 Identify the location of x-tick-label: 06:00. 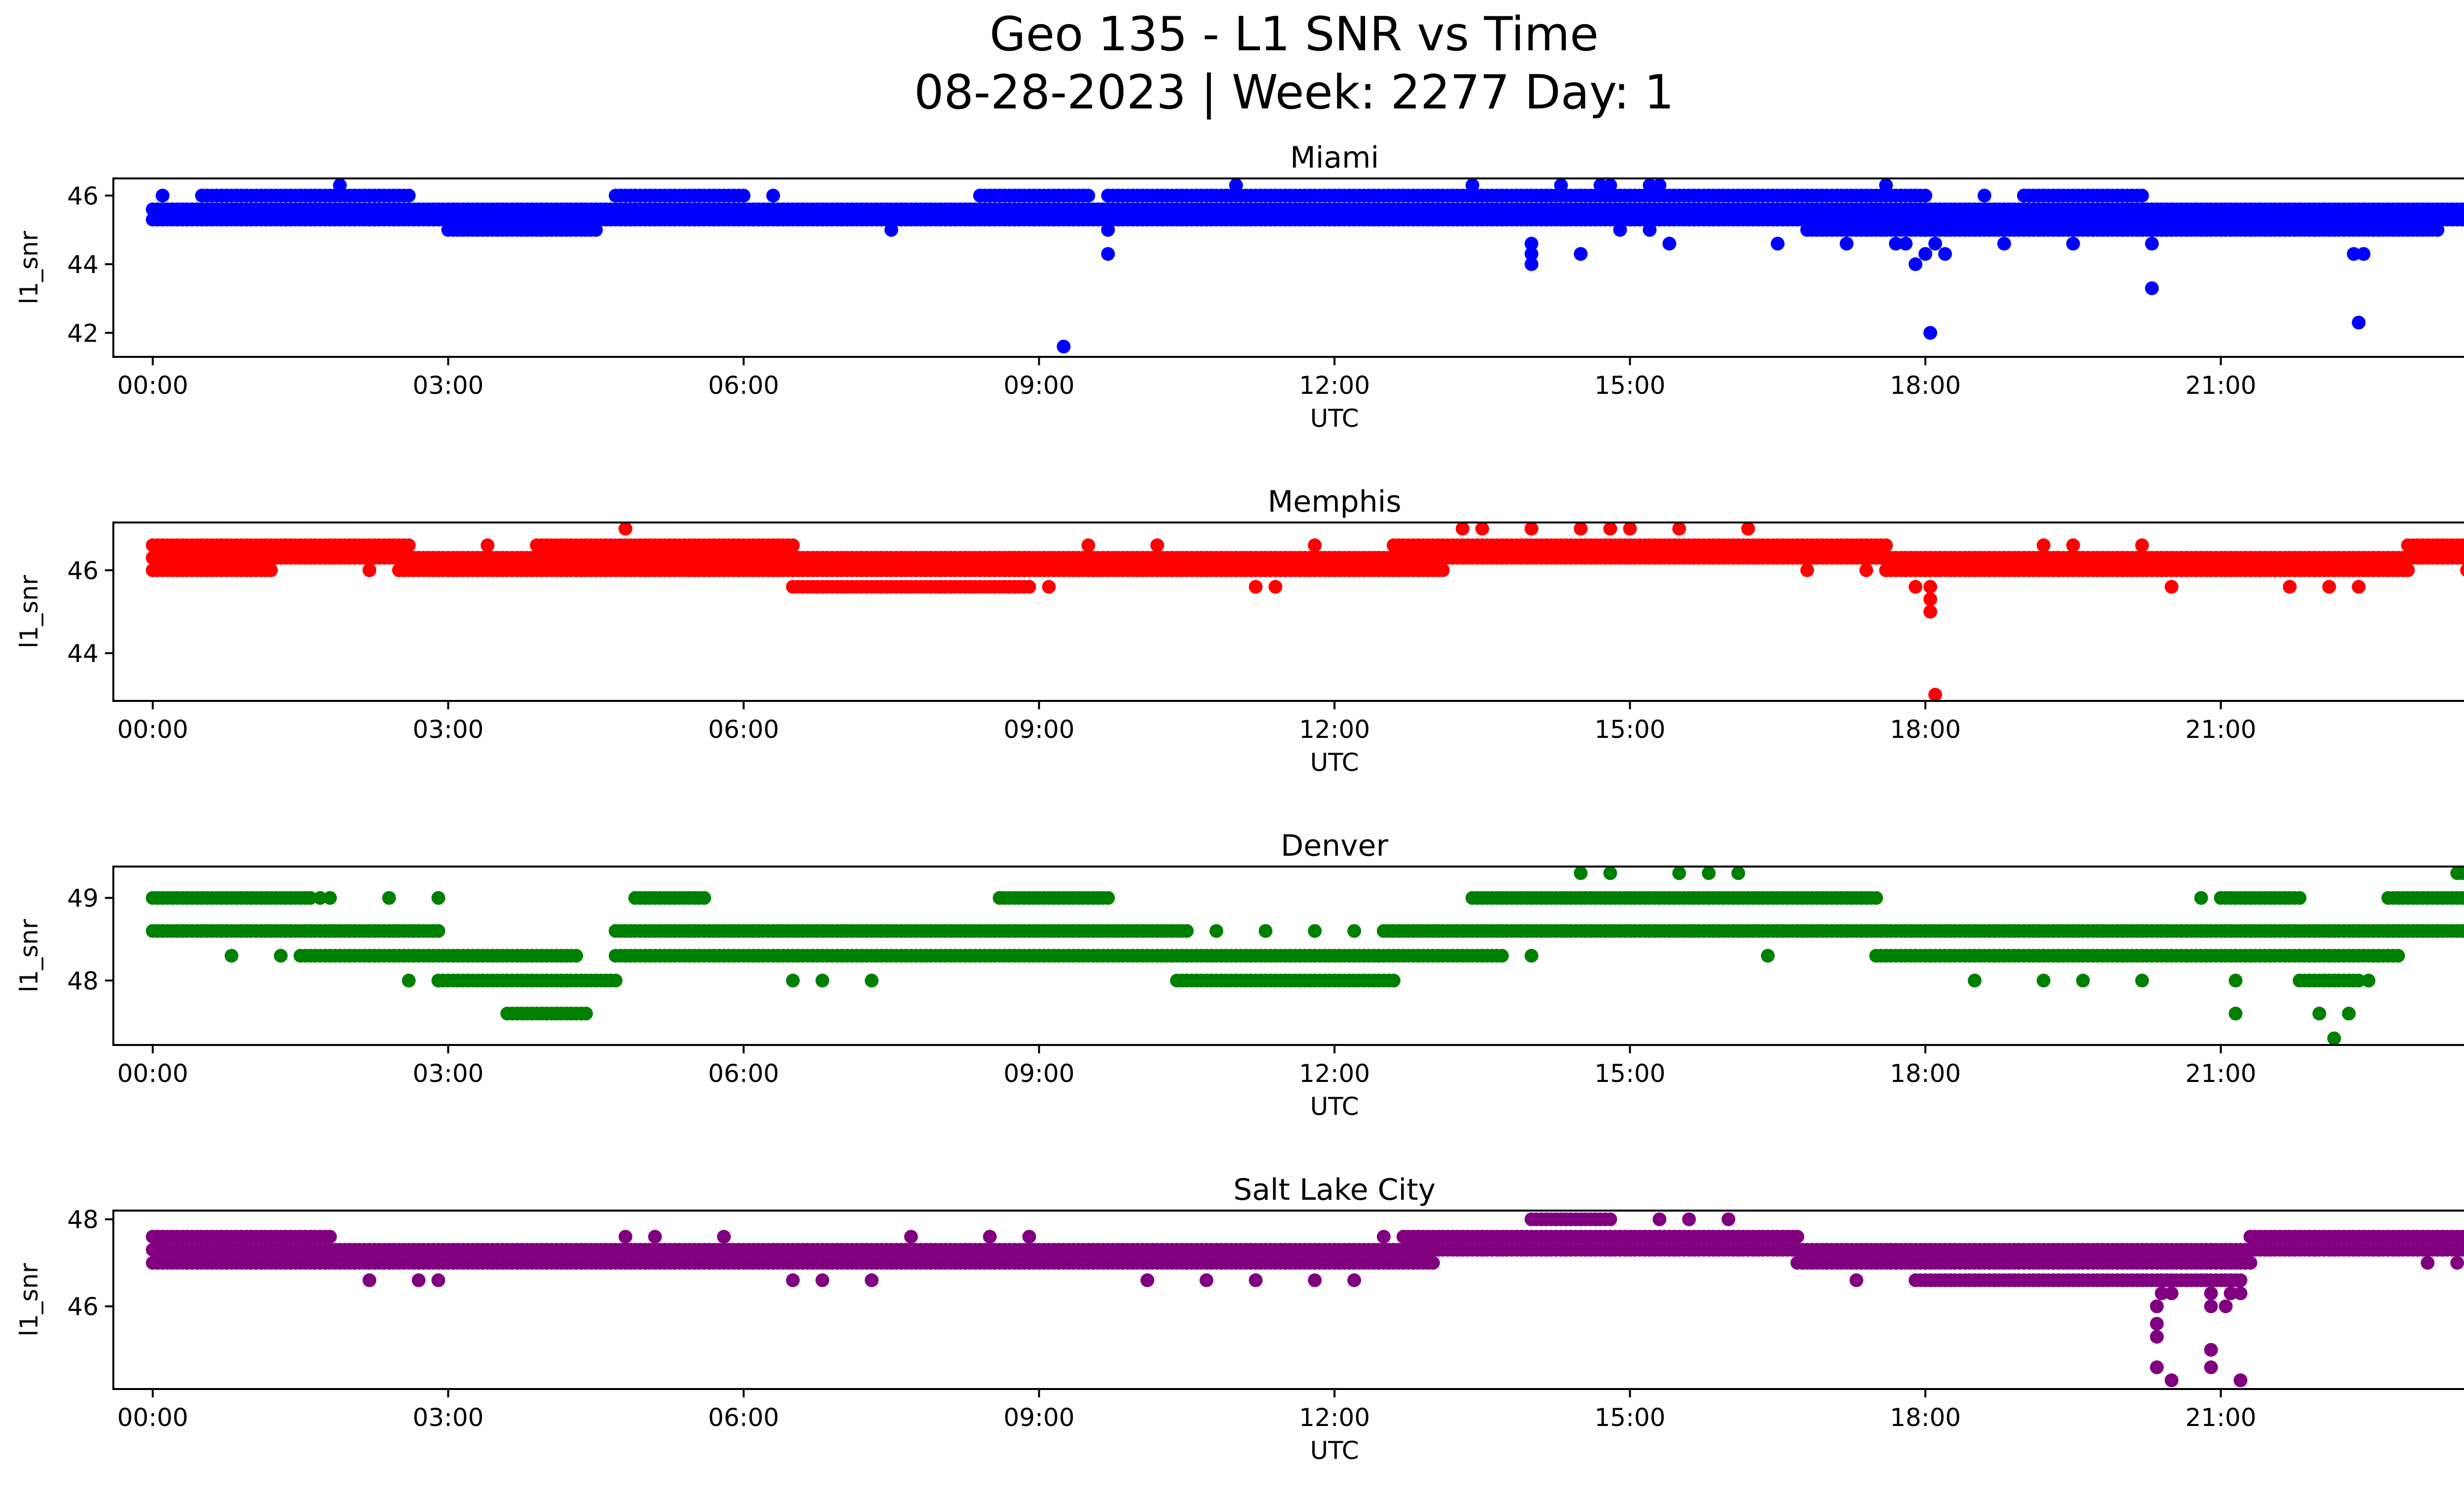
(743, 1073).